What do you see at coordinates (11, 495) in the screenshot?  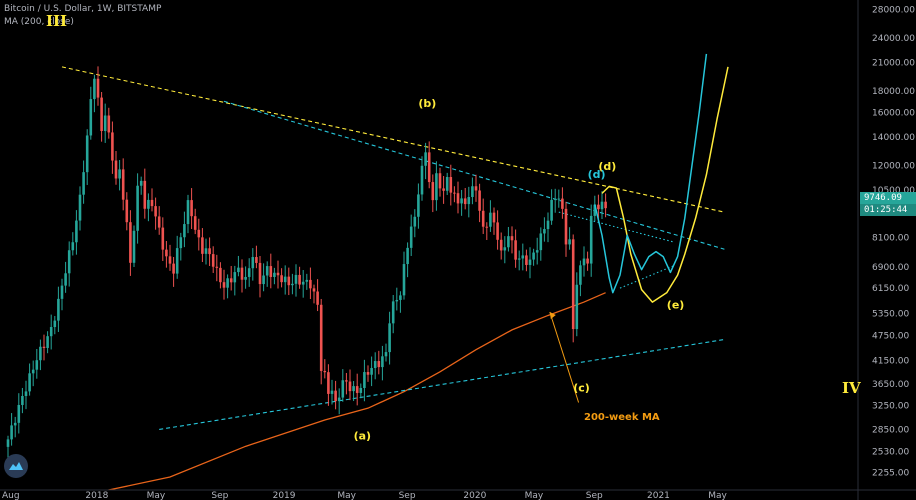 I see `x-tick-label-0: Aug` at bounding box center [11, 495].